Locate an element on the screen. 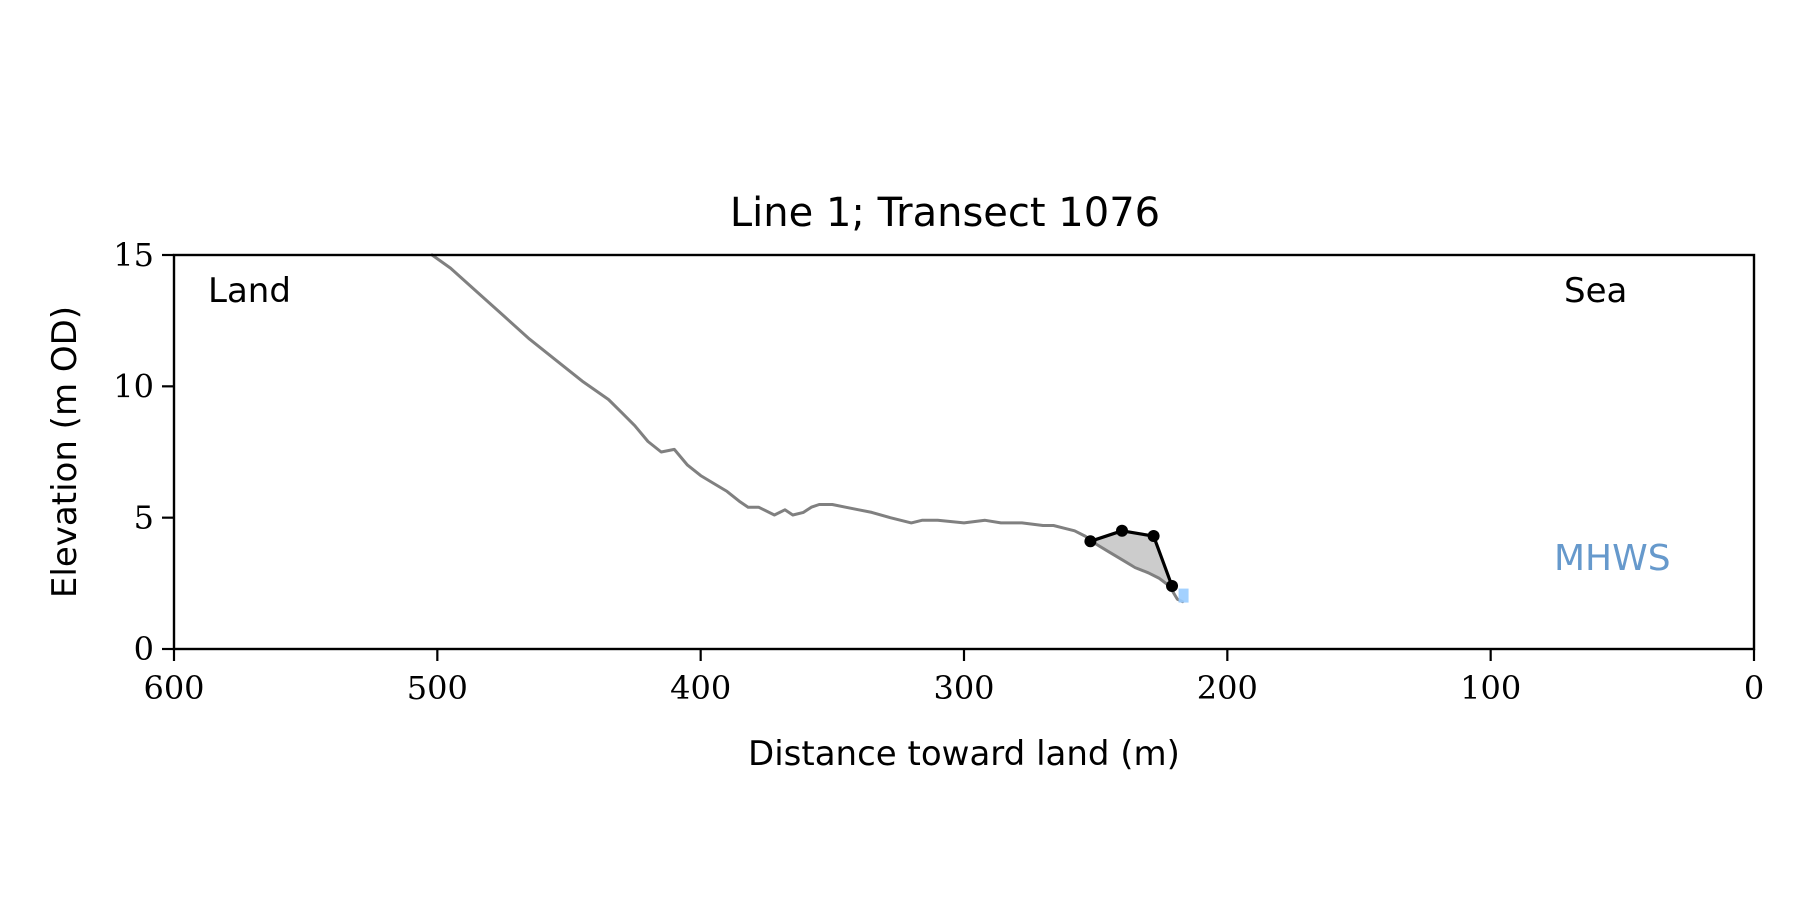 Image resolution: width=1800 pixels, height=905 pixels. land-annotation: Land is located at coordinates (249, 291).